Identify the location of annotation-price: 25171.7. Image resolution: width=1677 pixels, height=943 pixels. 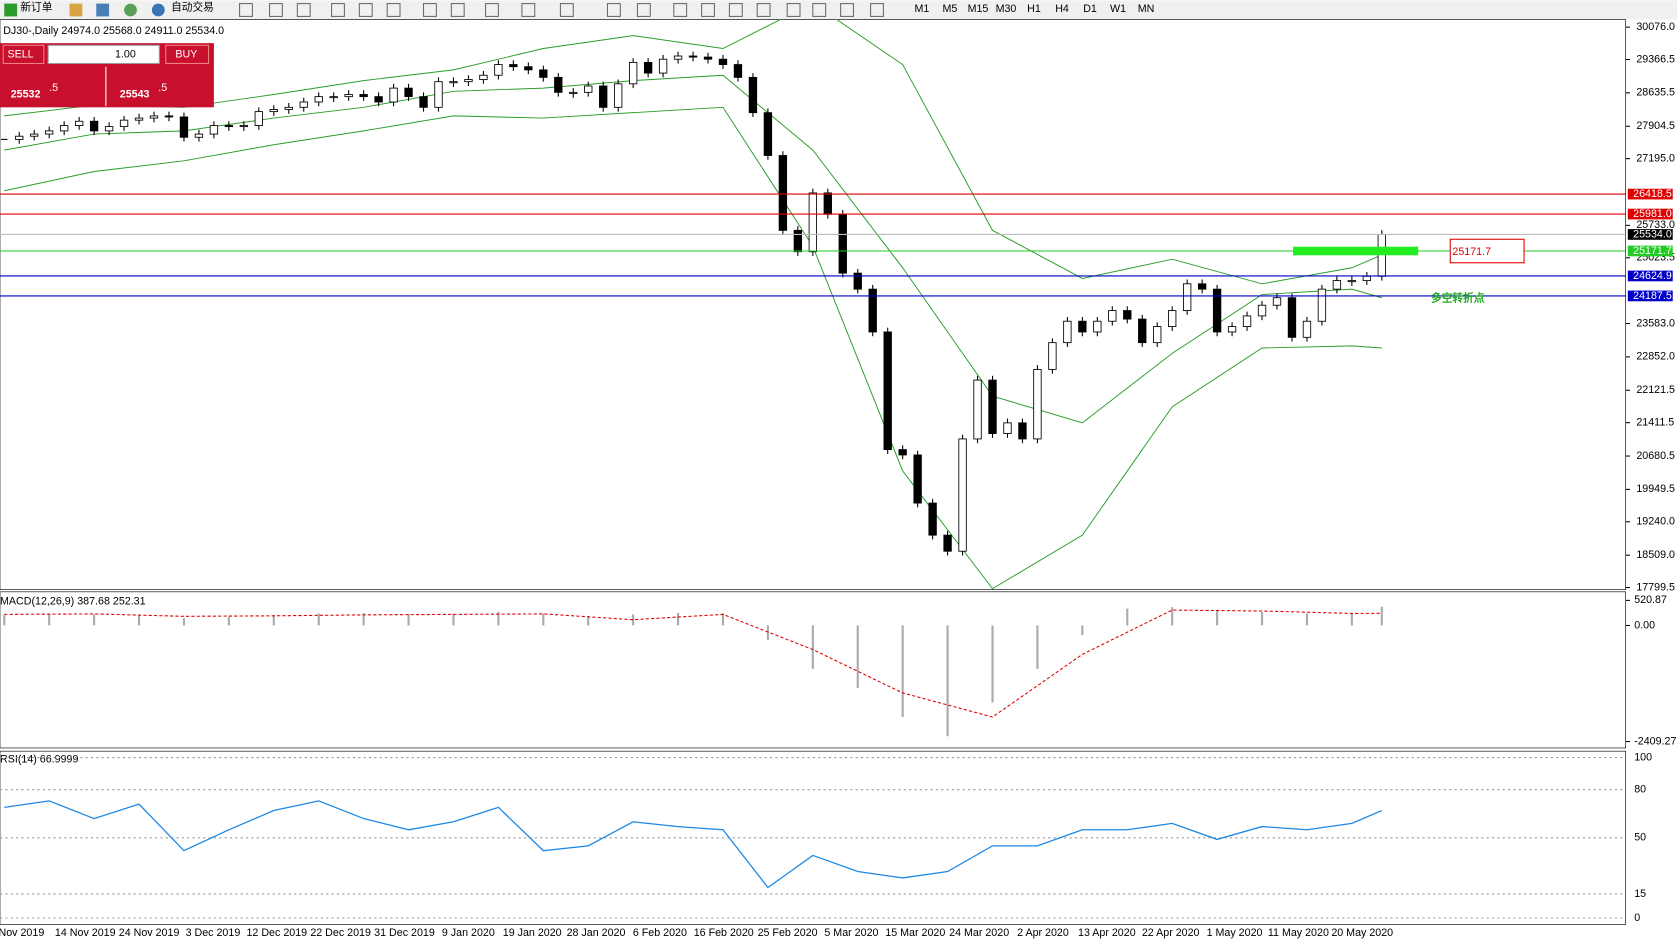
(1471, 252).